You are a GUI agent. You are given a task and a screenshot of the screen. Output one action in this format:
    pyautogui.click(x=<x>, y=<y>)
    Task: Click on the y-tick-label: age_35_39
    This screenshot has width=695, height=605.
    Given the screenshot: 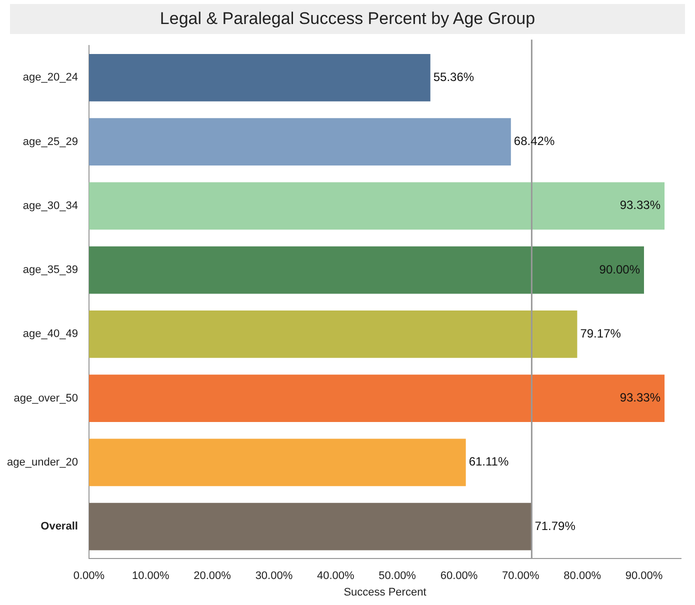 What is the action you would take?
    pyautogui.click(x=50, y=270)
    